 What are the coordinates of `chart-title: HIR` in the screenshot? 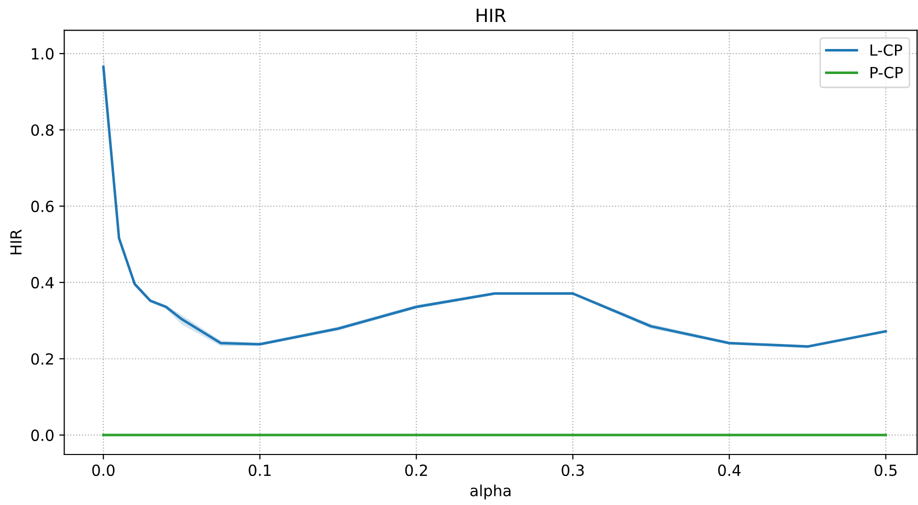 It's located at (491, 15).